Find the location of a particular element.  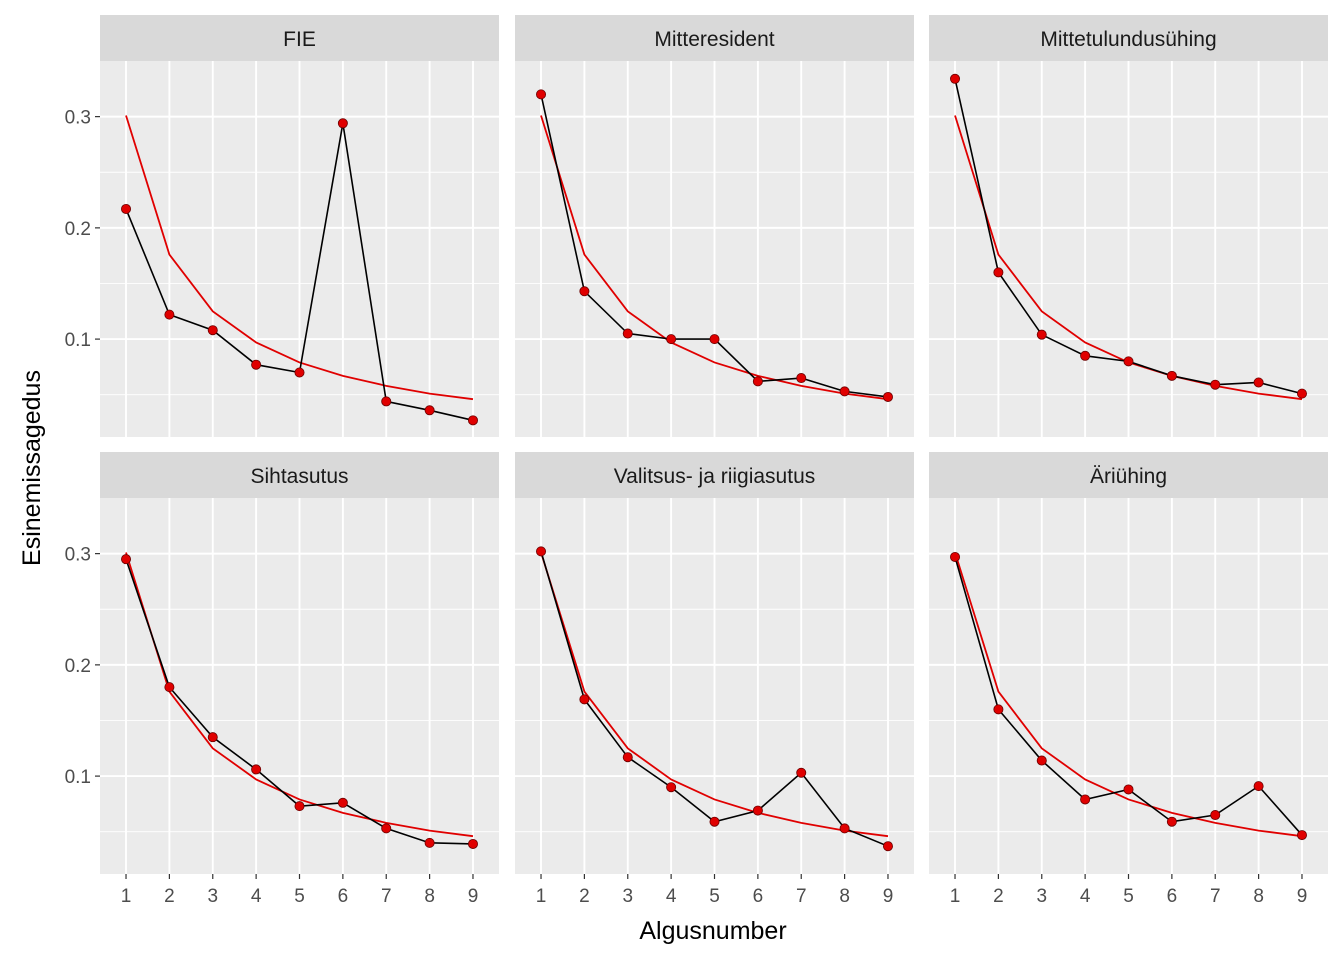

facet-strip-label: FIE is located at coordinates (299, 39).